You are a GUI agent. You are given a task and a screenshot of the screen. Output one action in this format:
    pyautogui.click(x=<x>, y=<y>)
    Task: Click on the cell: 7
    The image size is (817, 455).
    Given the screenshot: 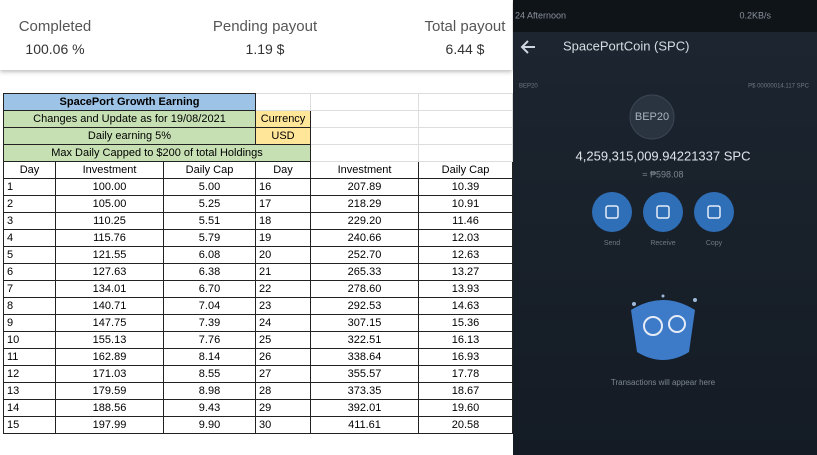 What is the action you would take?
    pyautogui.click(x=29, y=289)
    